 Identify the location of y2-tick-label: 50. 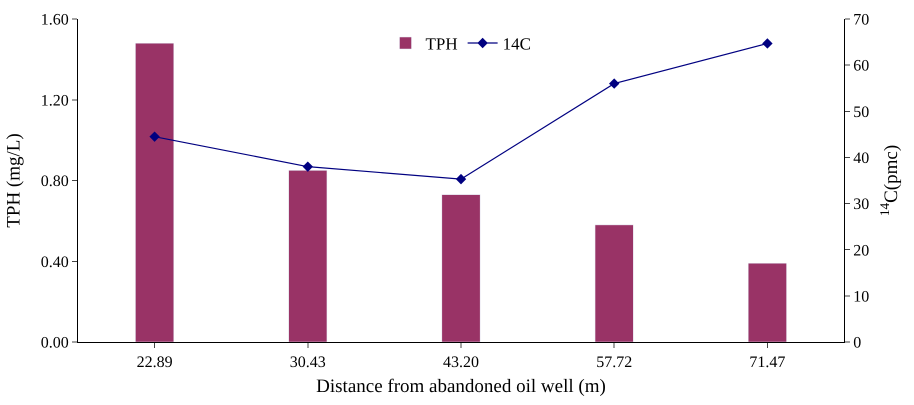
(861, 112).